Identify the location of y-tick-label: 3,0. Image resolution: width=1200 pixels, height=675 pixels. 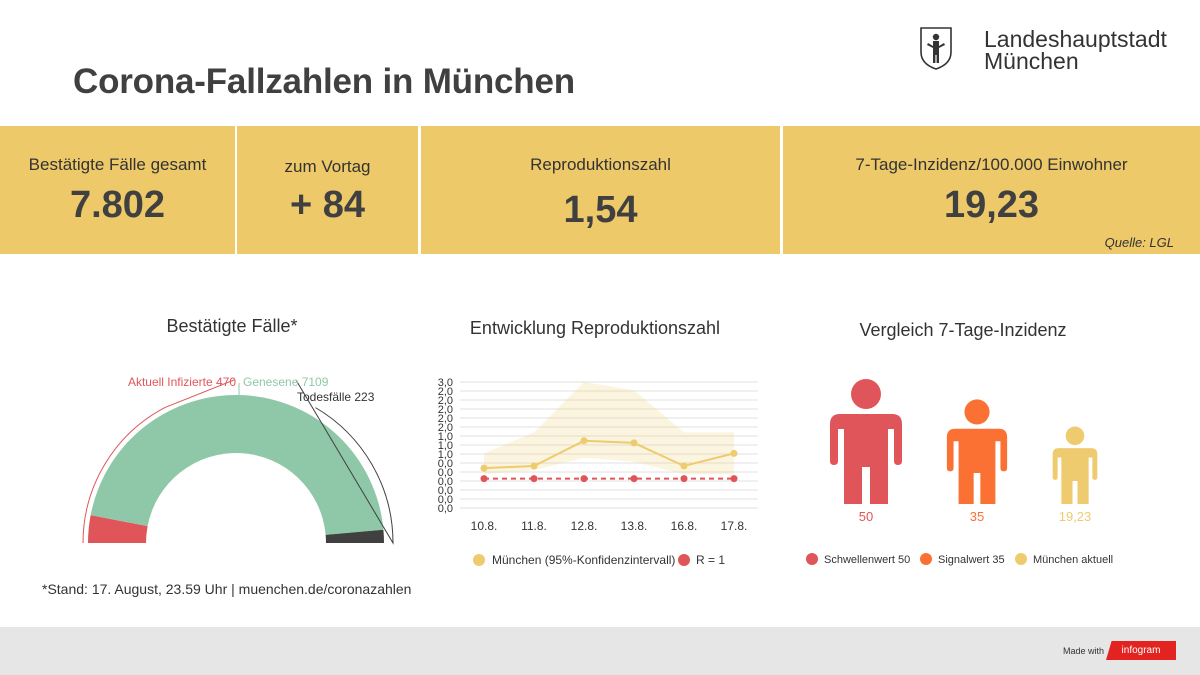
(445, 383).